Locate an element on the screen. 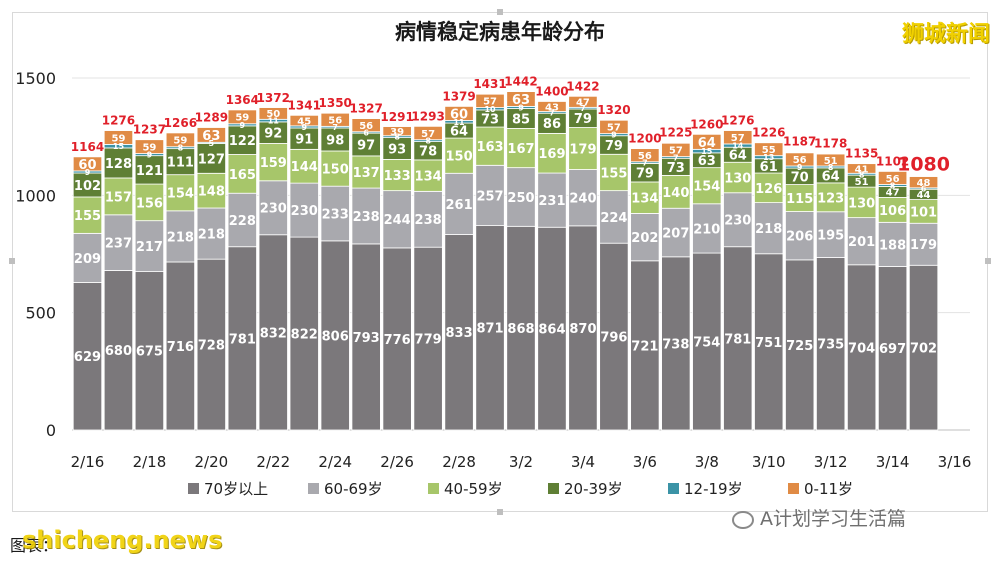 This screenshot has height=561, width=1000. segment-label: 202 is located at coordinates (644, 238).